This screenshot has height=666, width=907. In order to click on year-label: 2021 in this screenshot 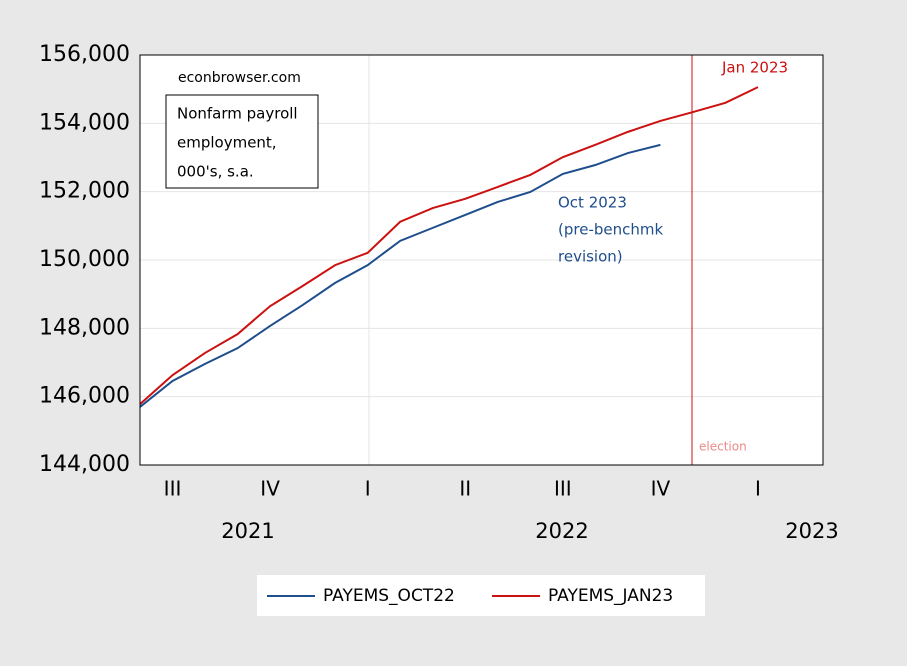, I will do `click(247, 531)`.